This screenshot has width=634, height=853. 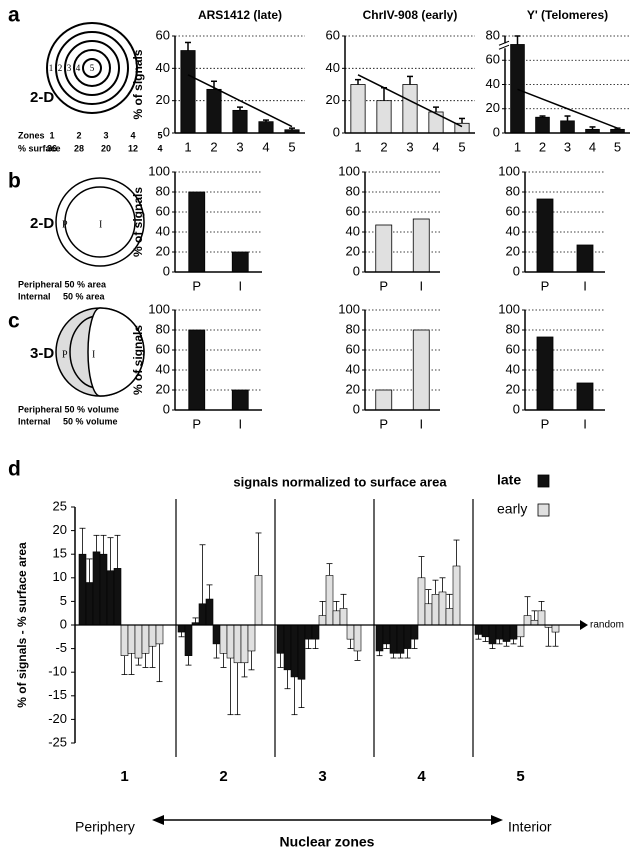 What do you see at coordinates (106, 148) in the screenshot?
I see `surface-number: 20` at bounding box center [106, 148].